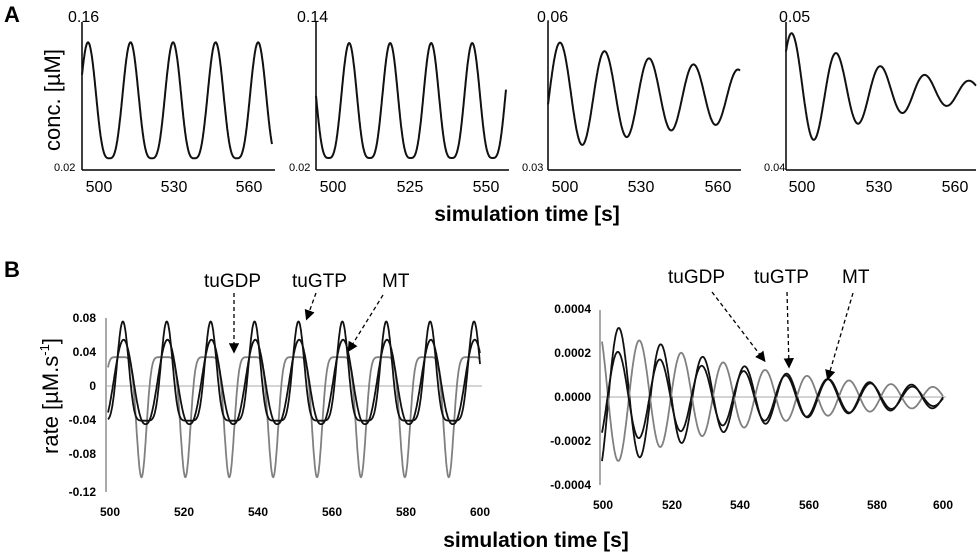  I want to click on a1-xtick: 560, so click(249, 187).